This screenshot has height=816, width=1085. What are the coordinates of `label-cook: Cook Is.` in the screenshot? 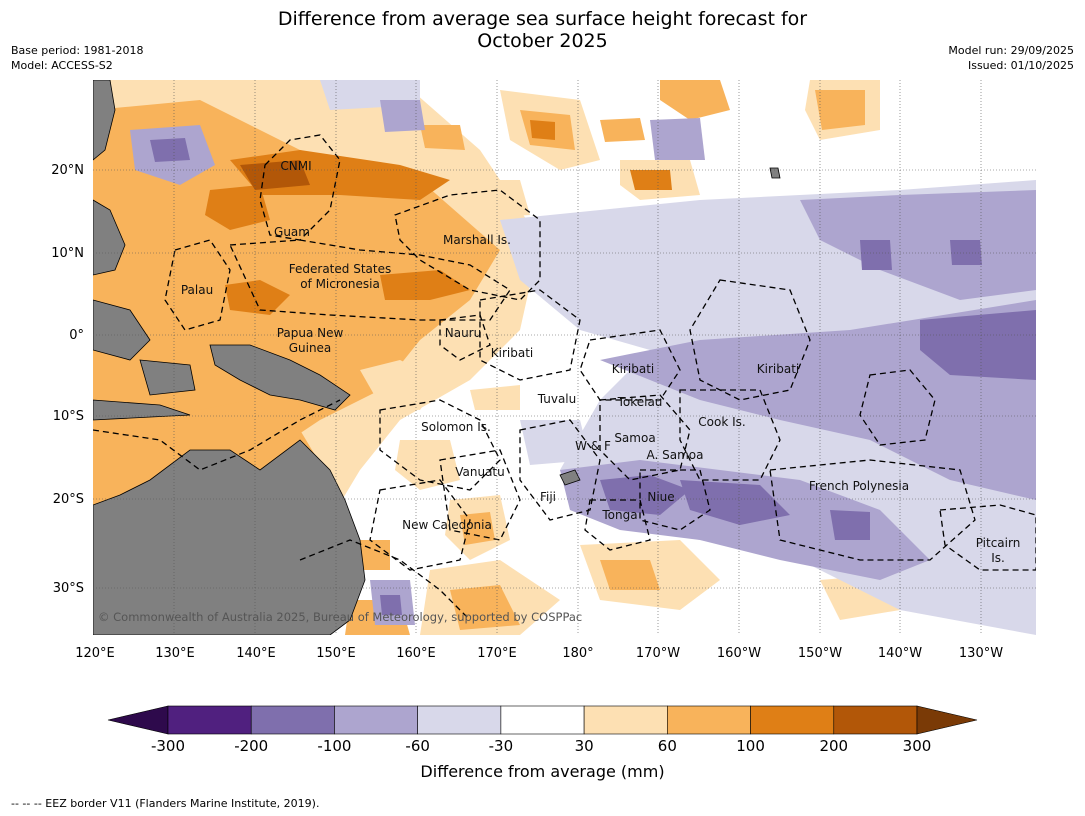 It's located at (721, 422).